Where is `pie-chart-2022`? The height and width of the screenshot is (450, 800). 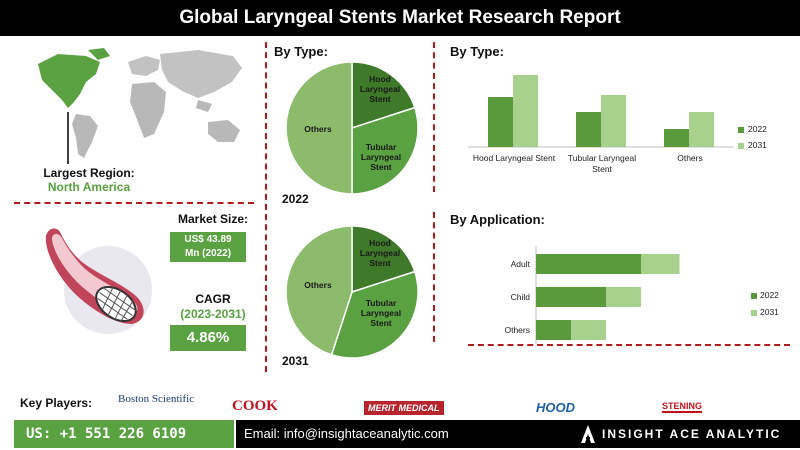 pie-chart-2022 is located at coordinates (352, 128).